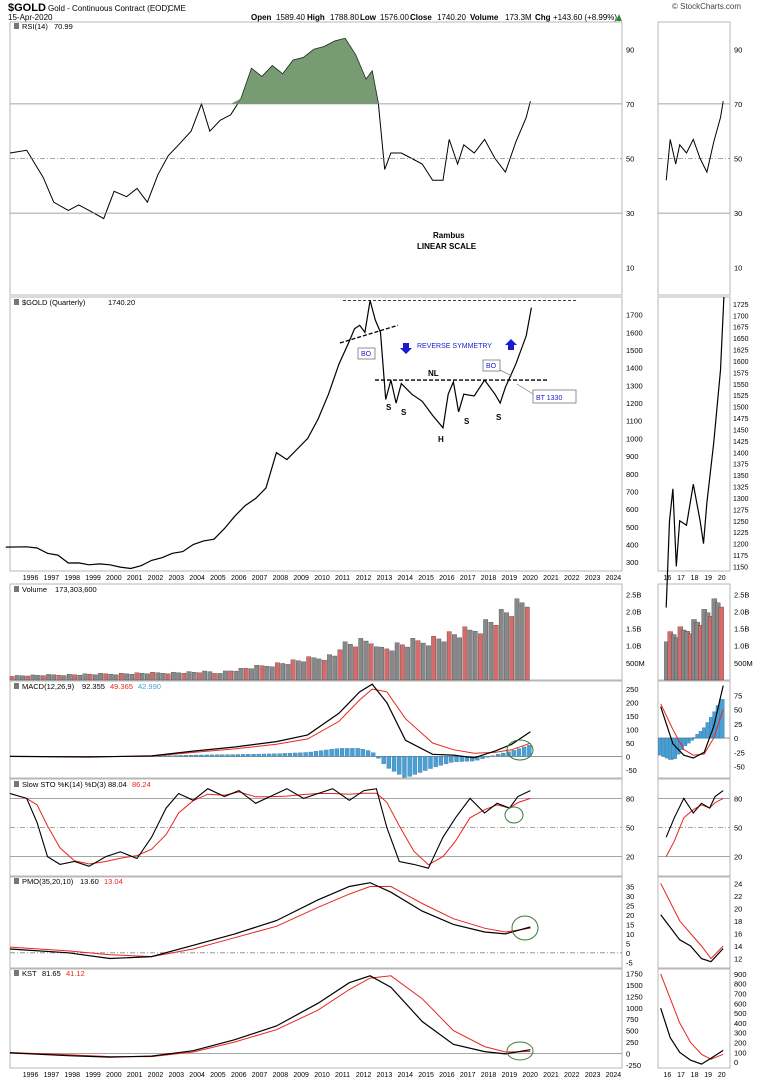  Describe the element at coordinates (694, 434) in the screenshot. I see `price-mini-frame` at that location.